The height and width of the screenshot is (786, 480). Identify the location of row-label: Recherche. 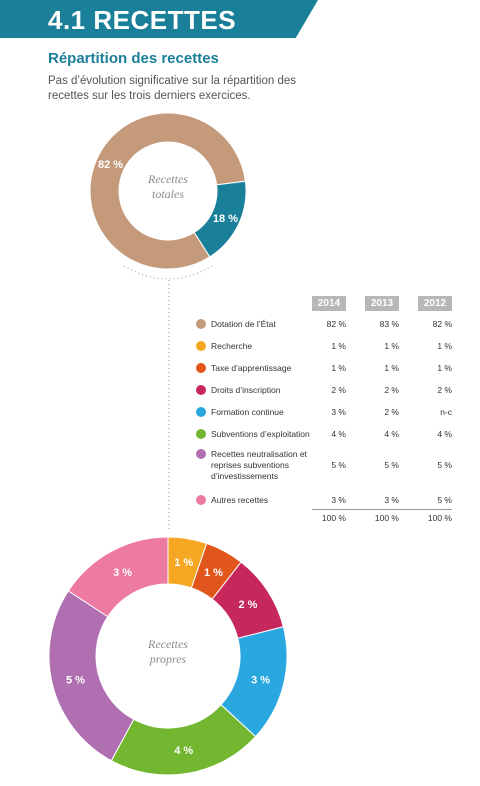
(232, 346).